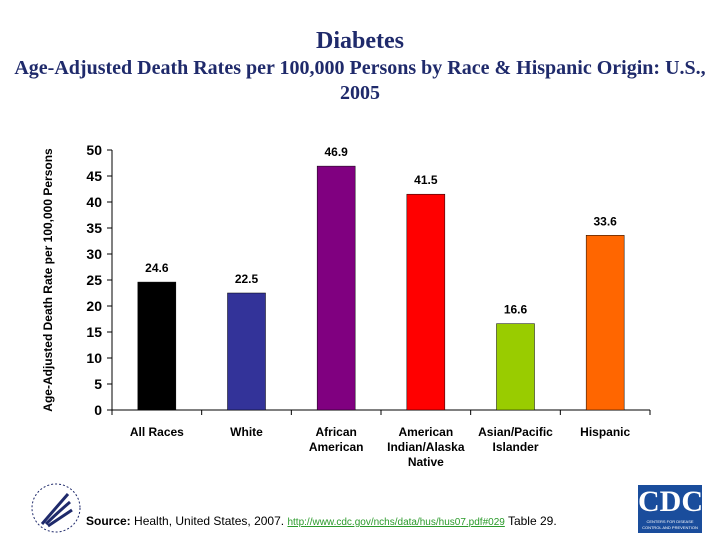  What do you see at coordinates (426, 462) in the screenshot?
I see `x-tick-label: Native` at bounding box center [426, 462].